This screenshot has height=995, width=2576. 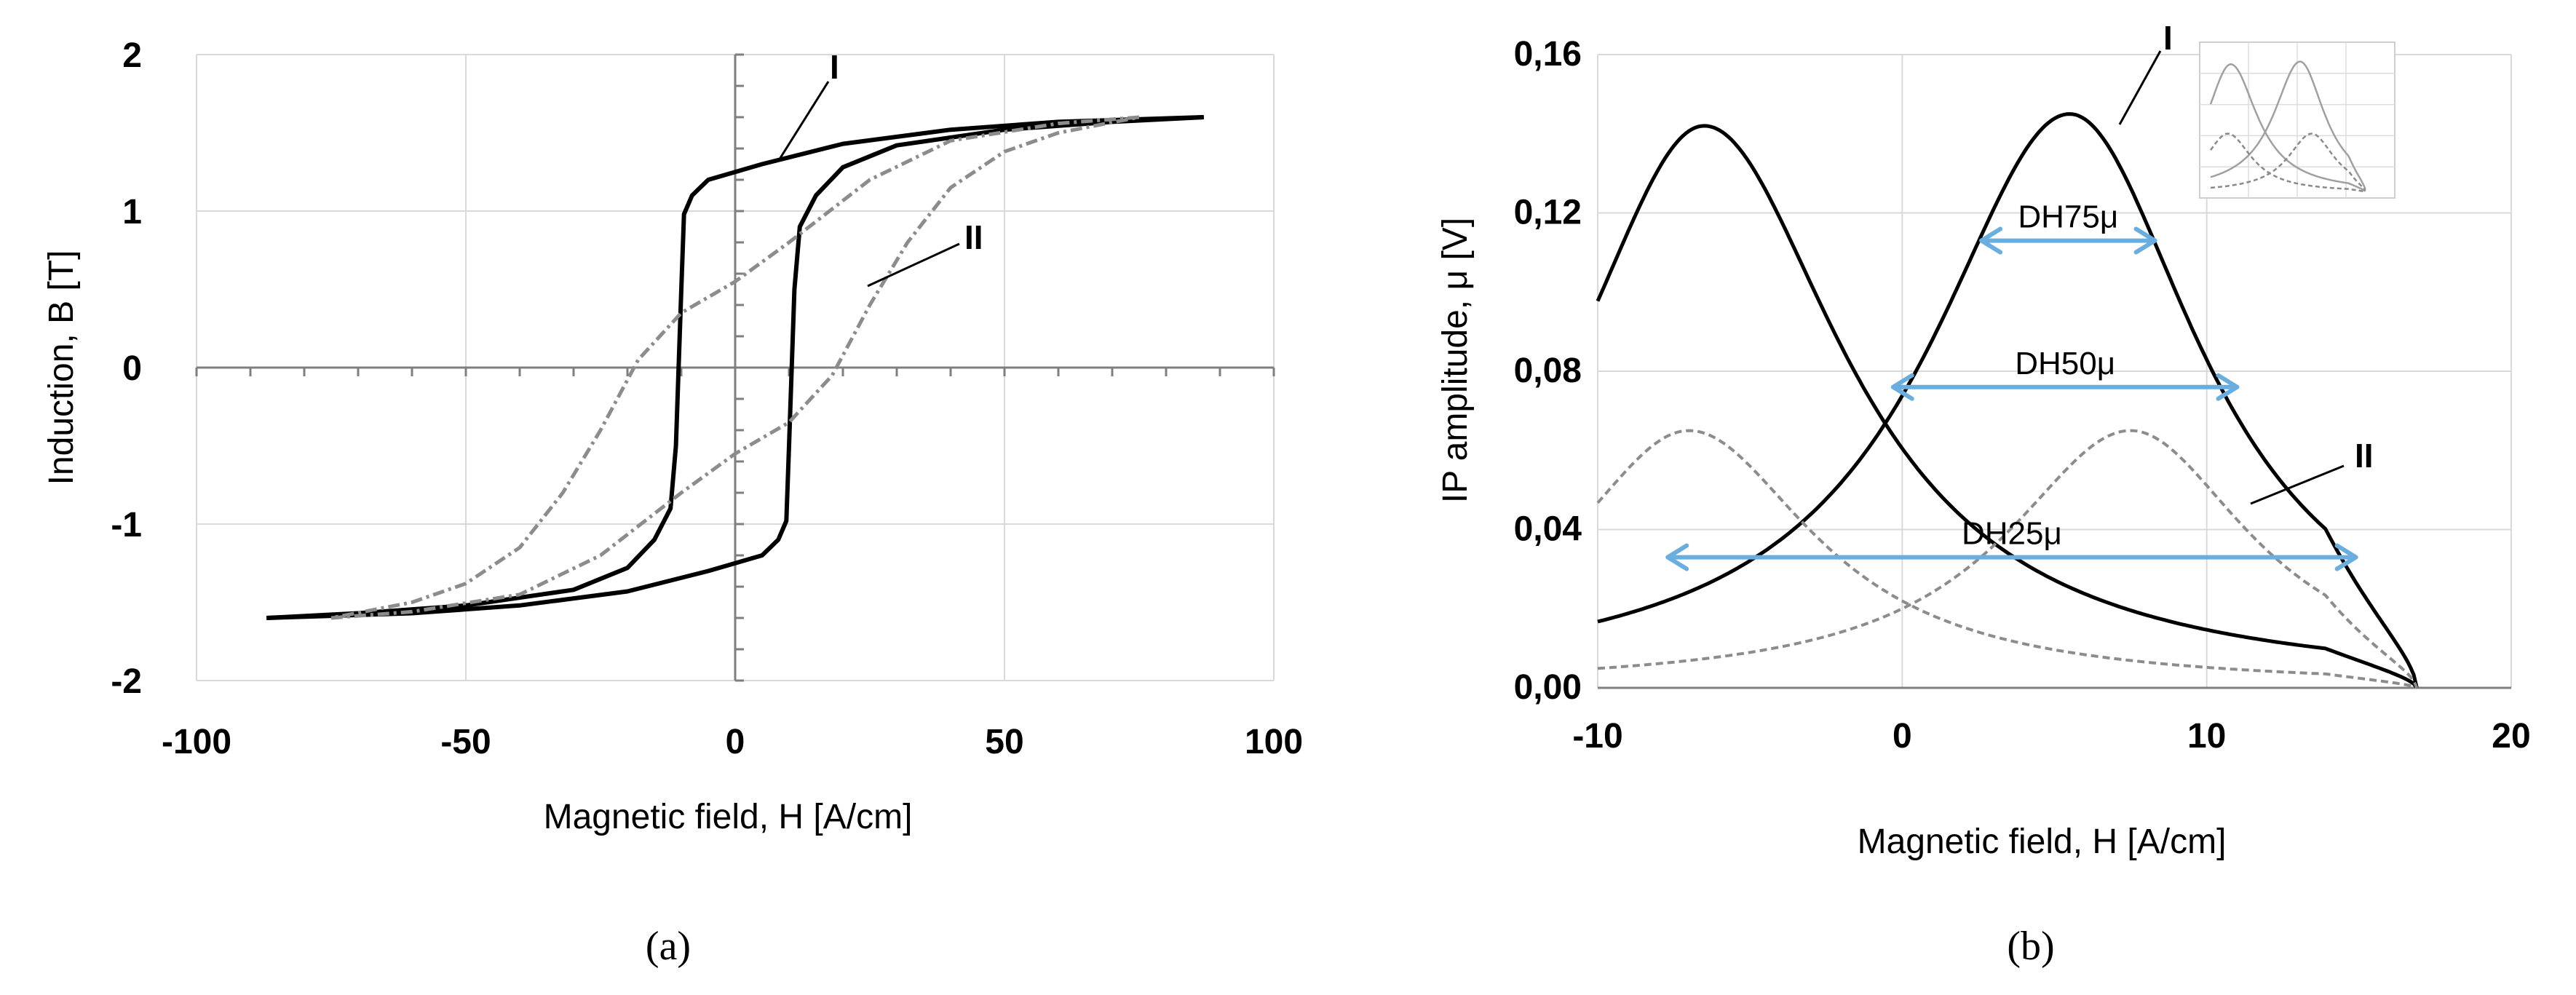 I want to click on panel-b-annotation-I: I, so click(x=2168, y=38).